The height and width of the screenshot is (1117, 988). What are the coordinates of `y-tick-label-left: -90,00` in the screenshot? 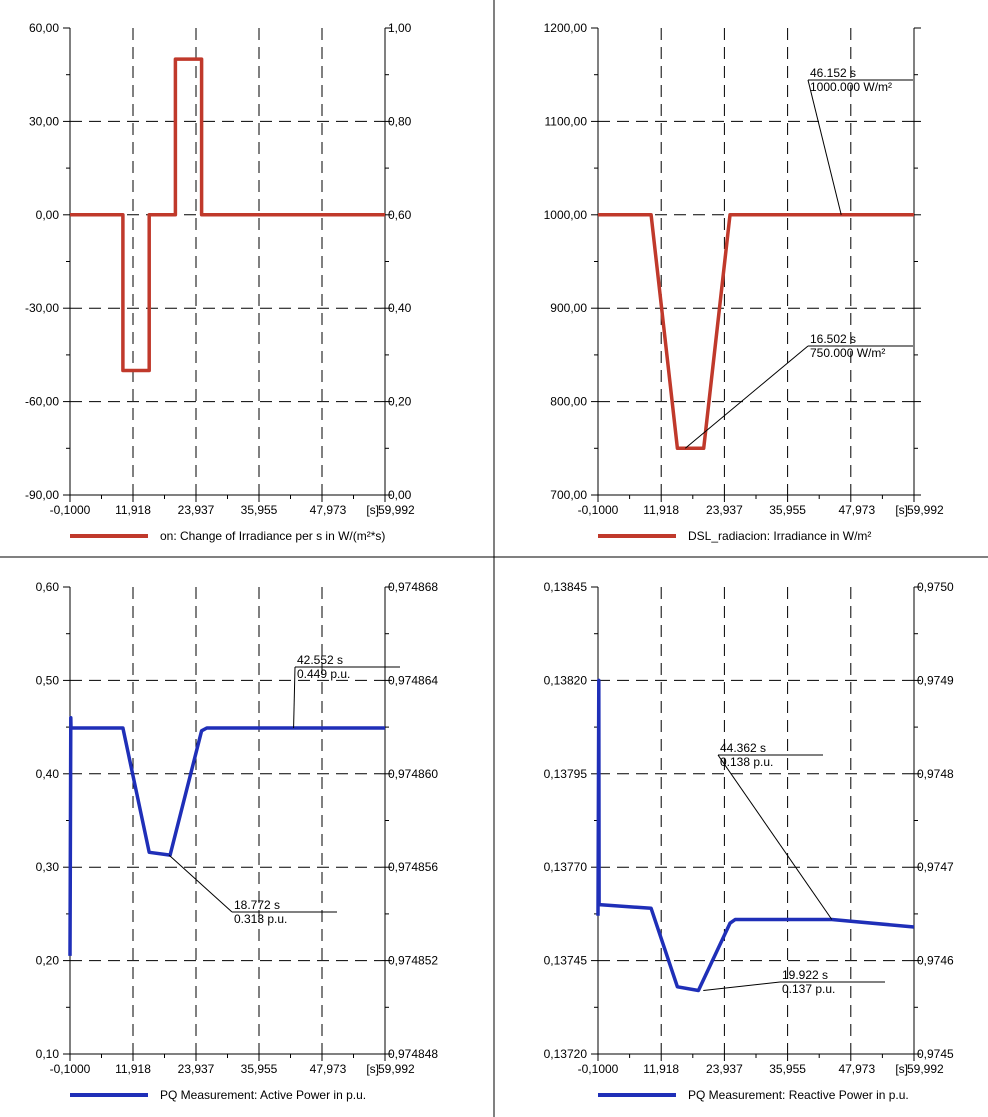 It's located at (42, 495).